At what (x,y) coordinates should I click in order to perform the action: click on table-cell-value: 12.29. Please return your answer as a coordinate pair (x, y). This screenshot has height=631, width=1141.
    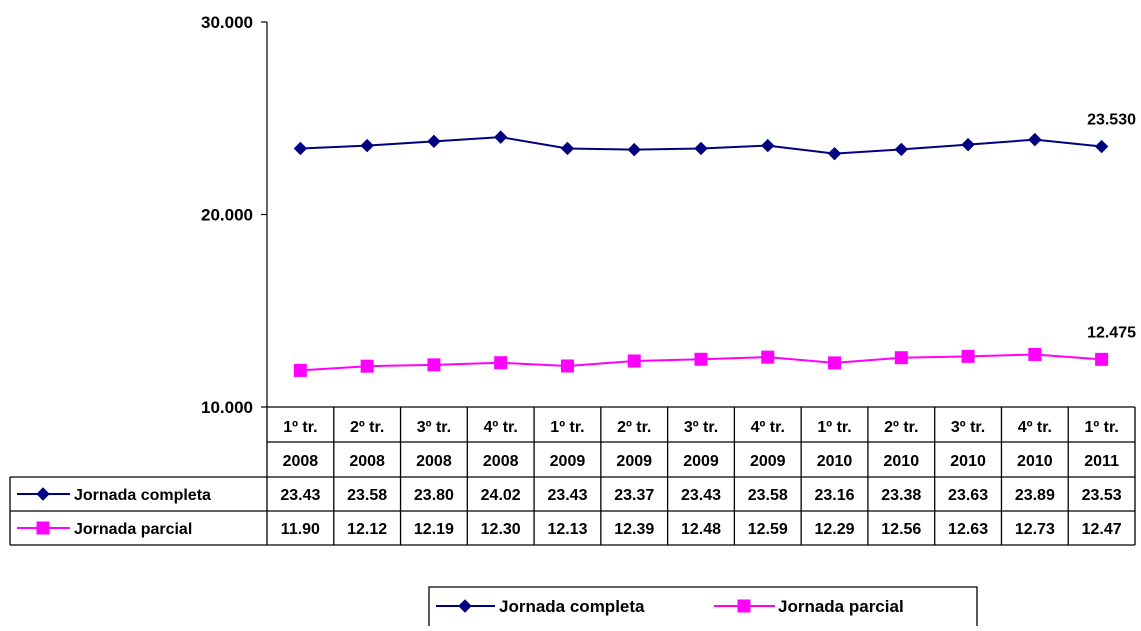
    Looking at the image, I should click on (835, 529).